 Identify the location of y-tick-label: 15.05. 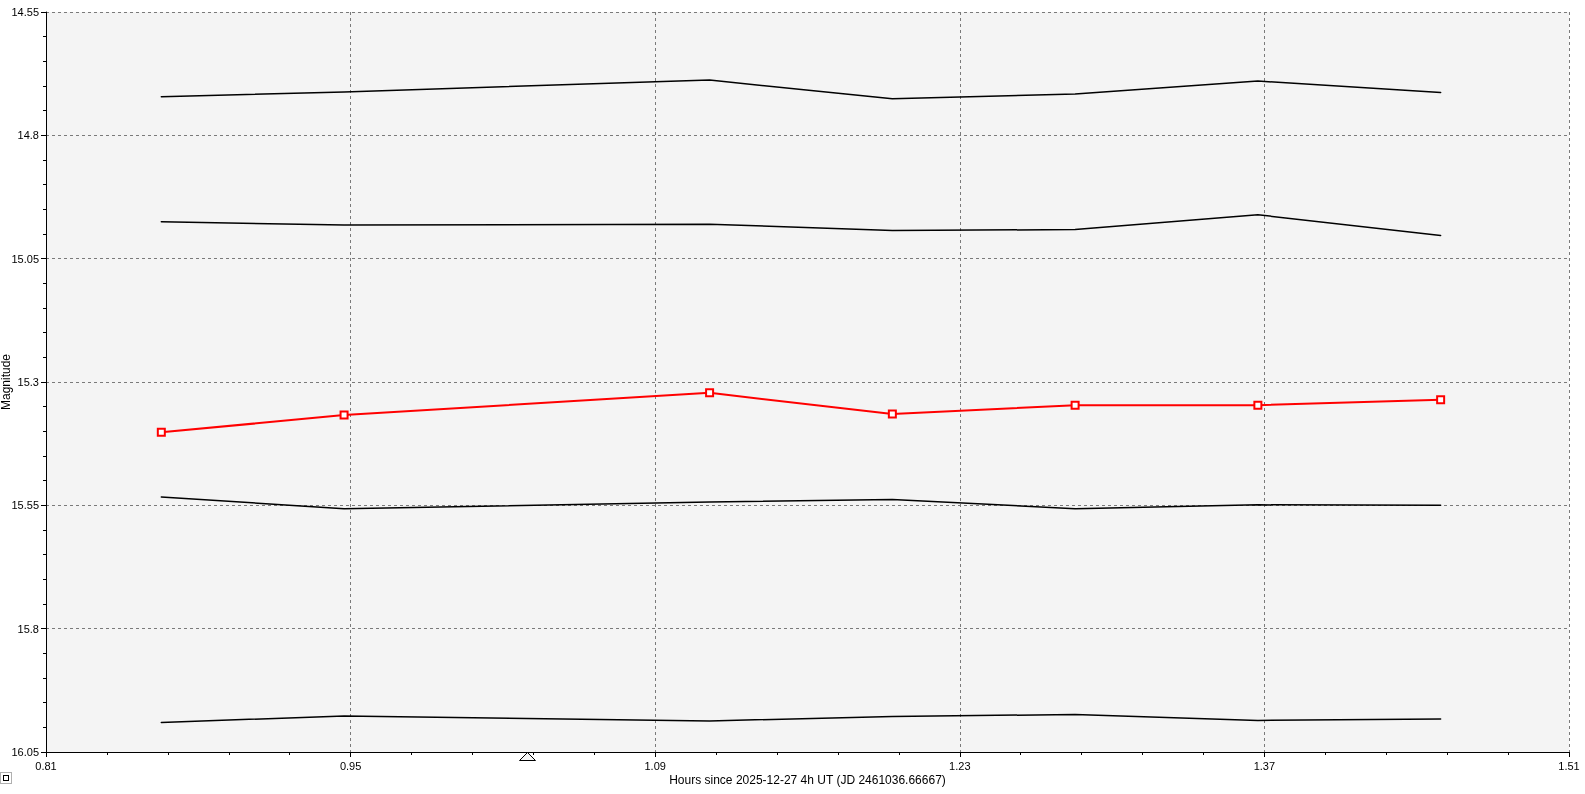
(25, 258).